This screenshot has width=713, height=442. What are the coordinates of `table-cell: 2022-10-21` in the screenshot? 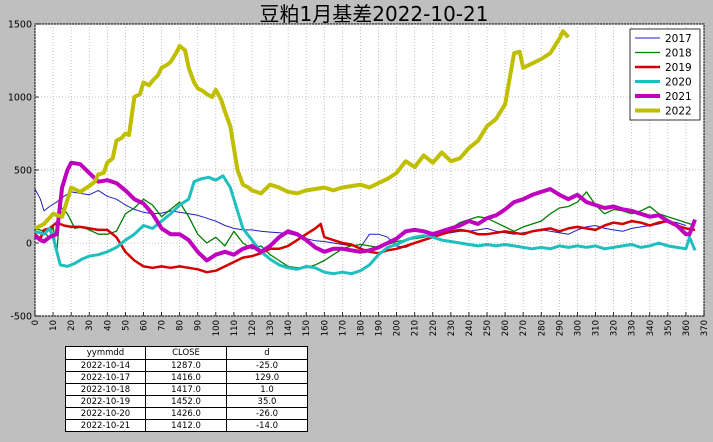 It's located at (105, 425).